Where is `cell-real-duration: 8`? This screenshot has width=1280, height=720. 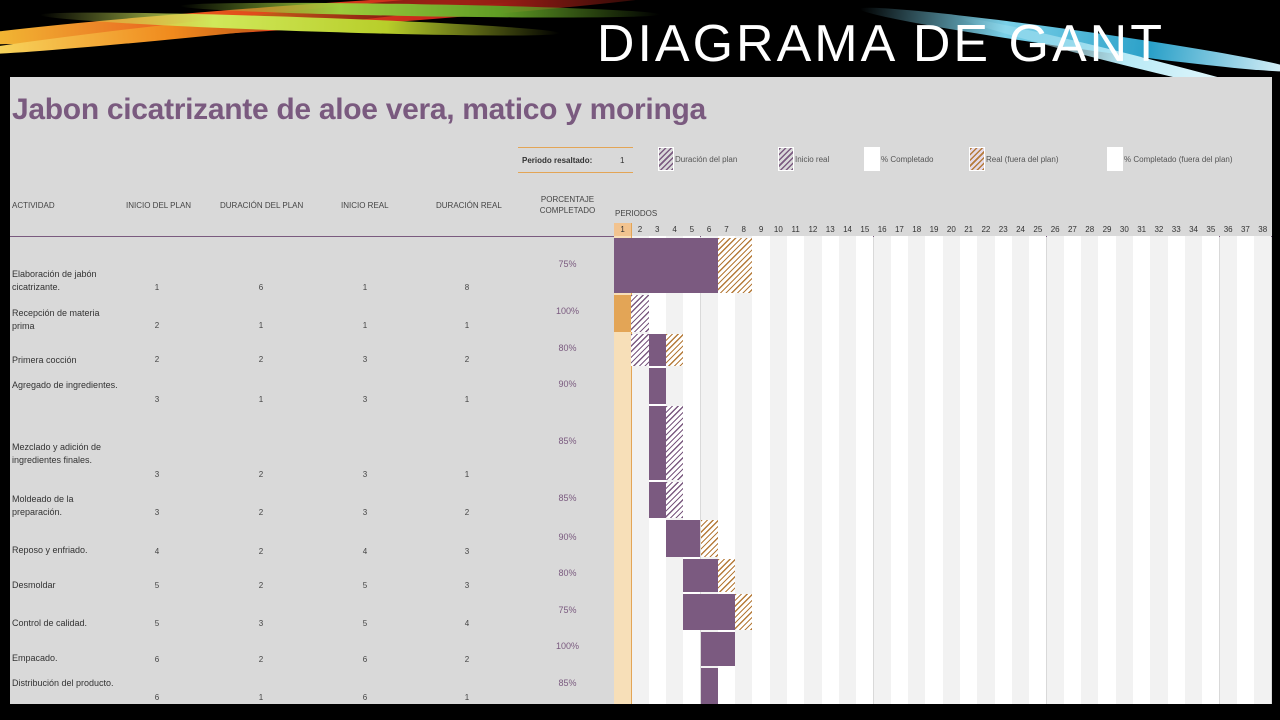 cell-real-duration: 8 is located at coordinates (467, 287).